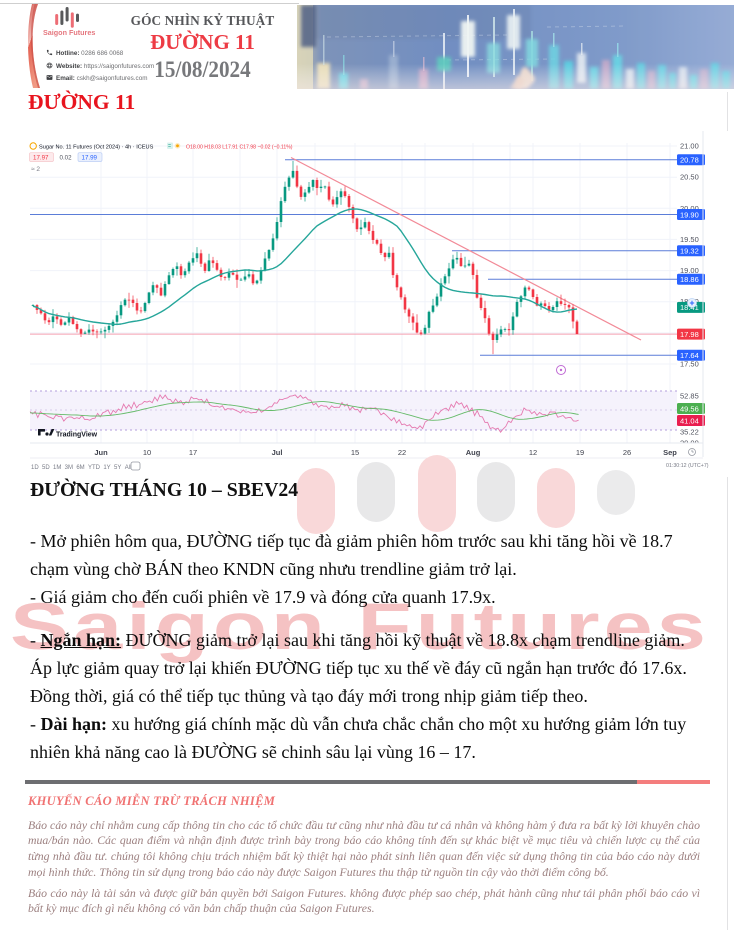 The width and height of the screenshot is (734, 930). I want to click on svg-text: 17.97, so click(41, 158).